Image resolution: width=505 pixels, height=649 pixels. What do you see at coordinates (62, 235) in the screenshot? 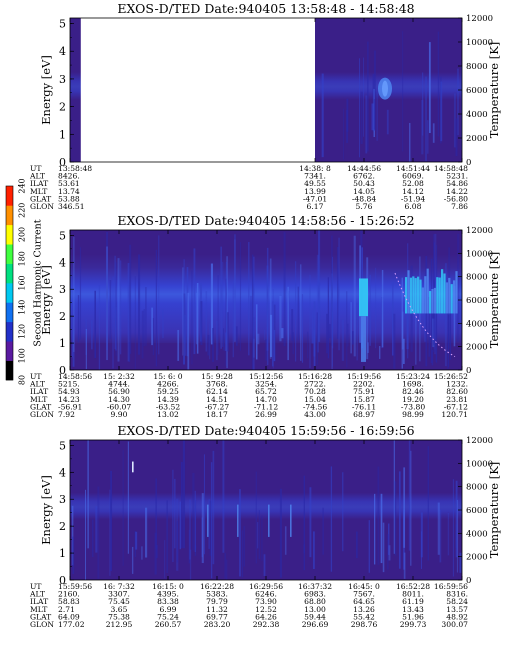
I see `y-tick-label: 5` at bounding box center [62, 235].